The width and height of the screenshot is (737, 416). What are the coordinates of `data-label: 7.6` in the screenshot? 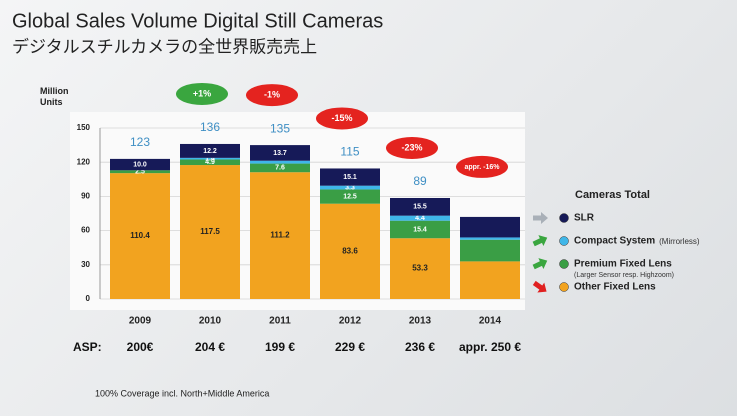 It's located at (280, 168).